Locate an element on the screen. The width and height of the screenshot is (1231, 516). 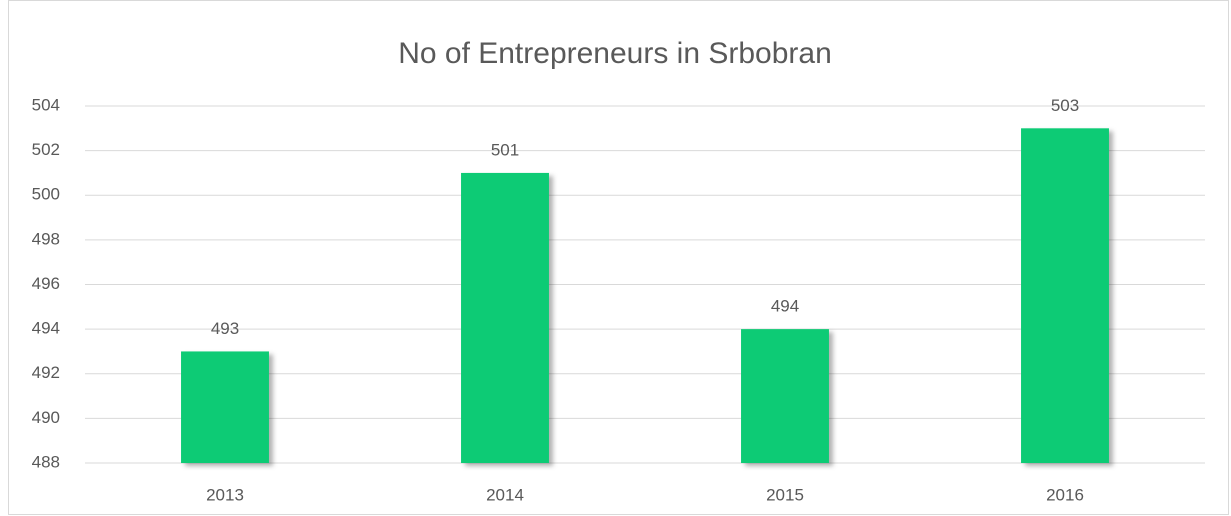
chart-title: No of Entrepreneurs in Srbobran is located at coordinates (615, 53).